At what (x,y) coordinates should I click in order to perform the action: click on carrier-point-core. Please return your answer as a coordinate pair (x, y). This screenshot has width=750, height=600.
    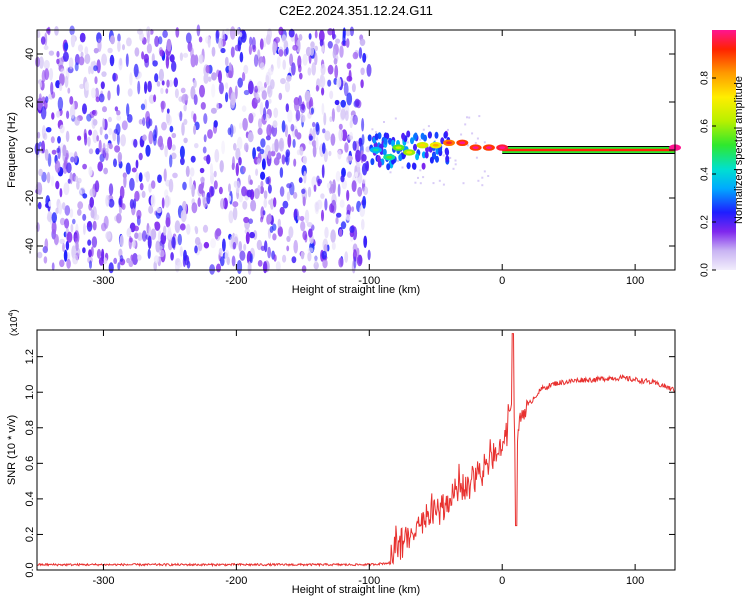
    Looking at the image, I should click on (435, 145).